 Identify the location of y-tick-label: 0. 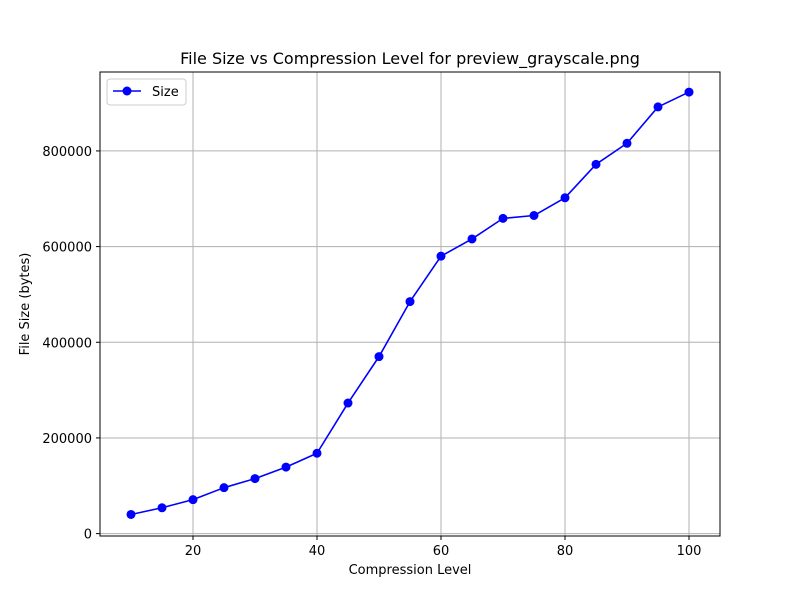
(88, 535).